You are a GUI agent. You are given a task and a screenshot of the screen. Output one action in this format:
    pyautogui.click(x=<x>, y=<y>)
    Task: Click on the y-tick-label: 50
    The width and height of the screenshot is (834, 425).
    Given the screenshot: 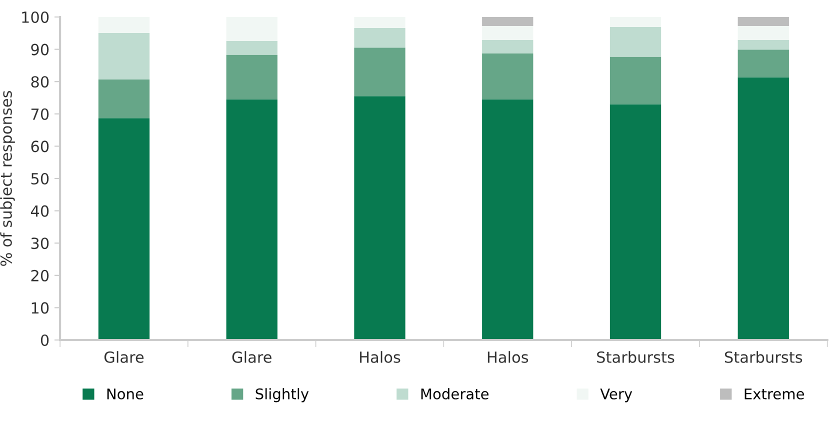 What is the action you would take?
    pyautogui.click(x=40, y=178)
    